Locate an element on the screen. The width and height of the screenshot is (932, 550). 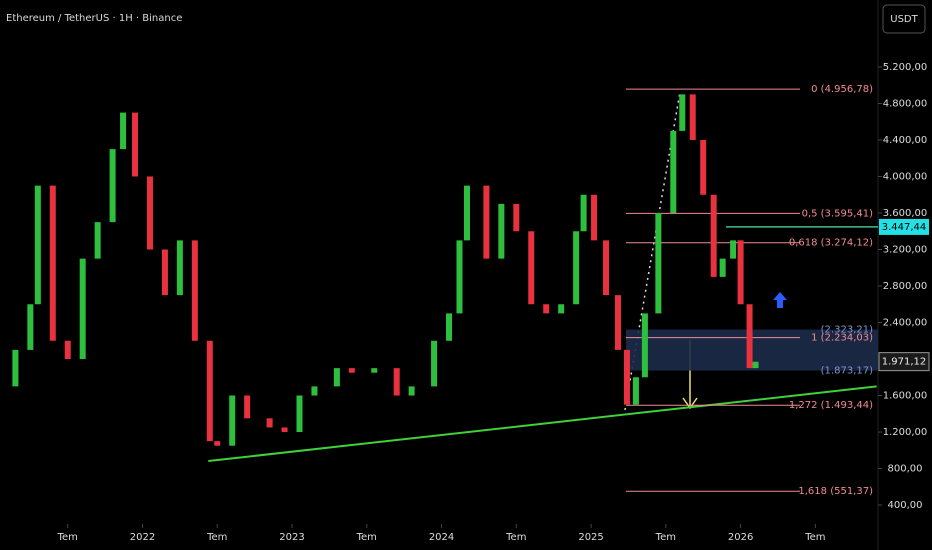
y-tick-label: 4.800,00 is located at coordinates (905, 103).